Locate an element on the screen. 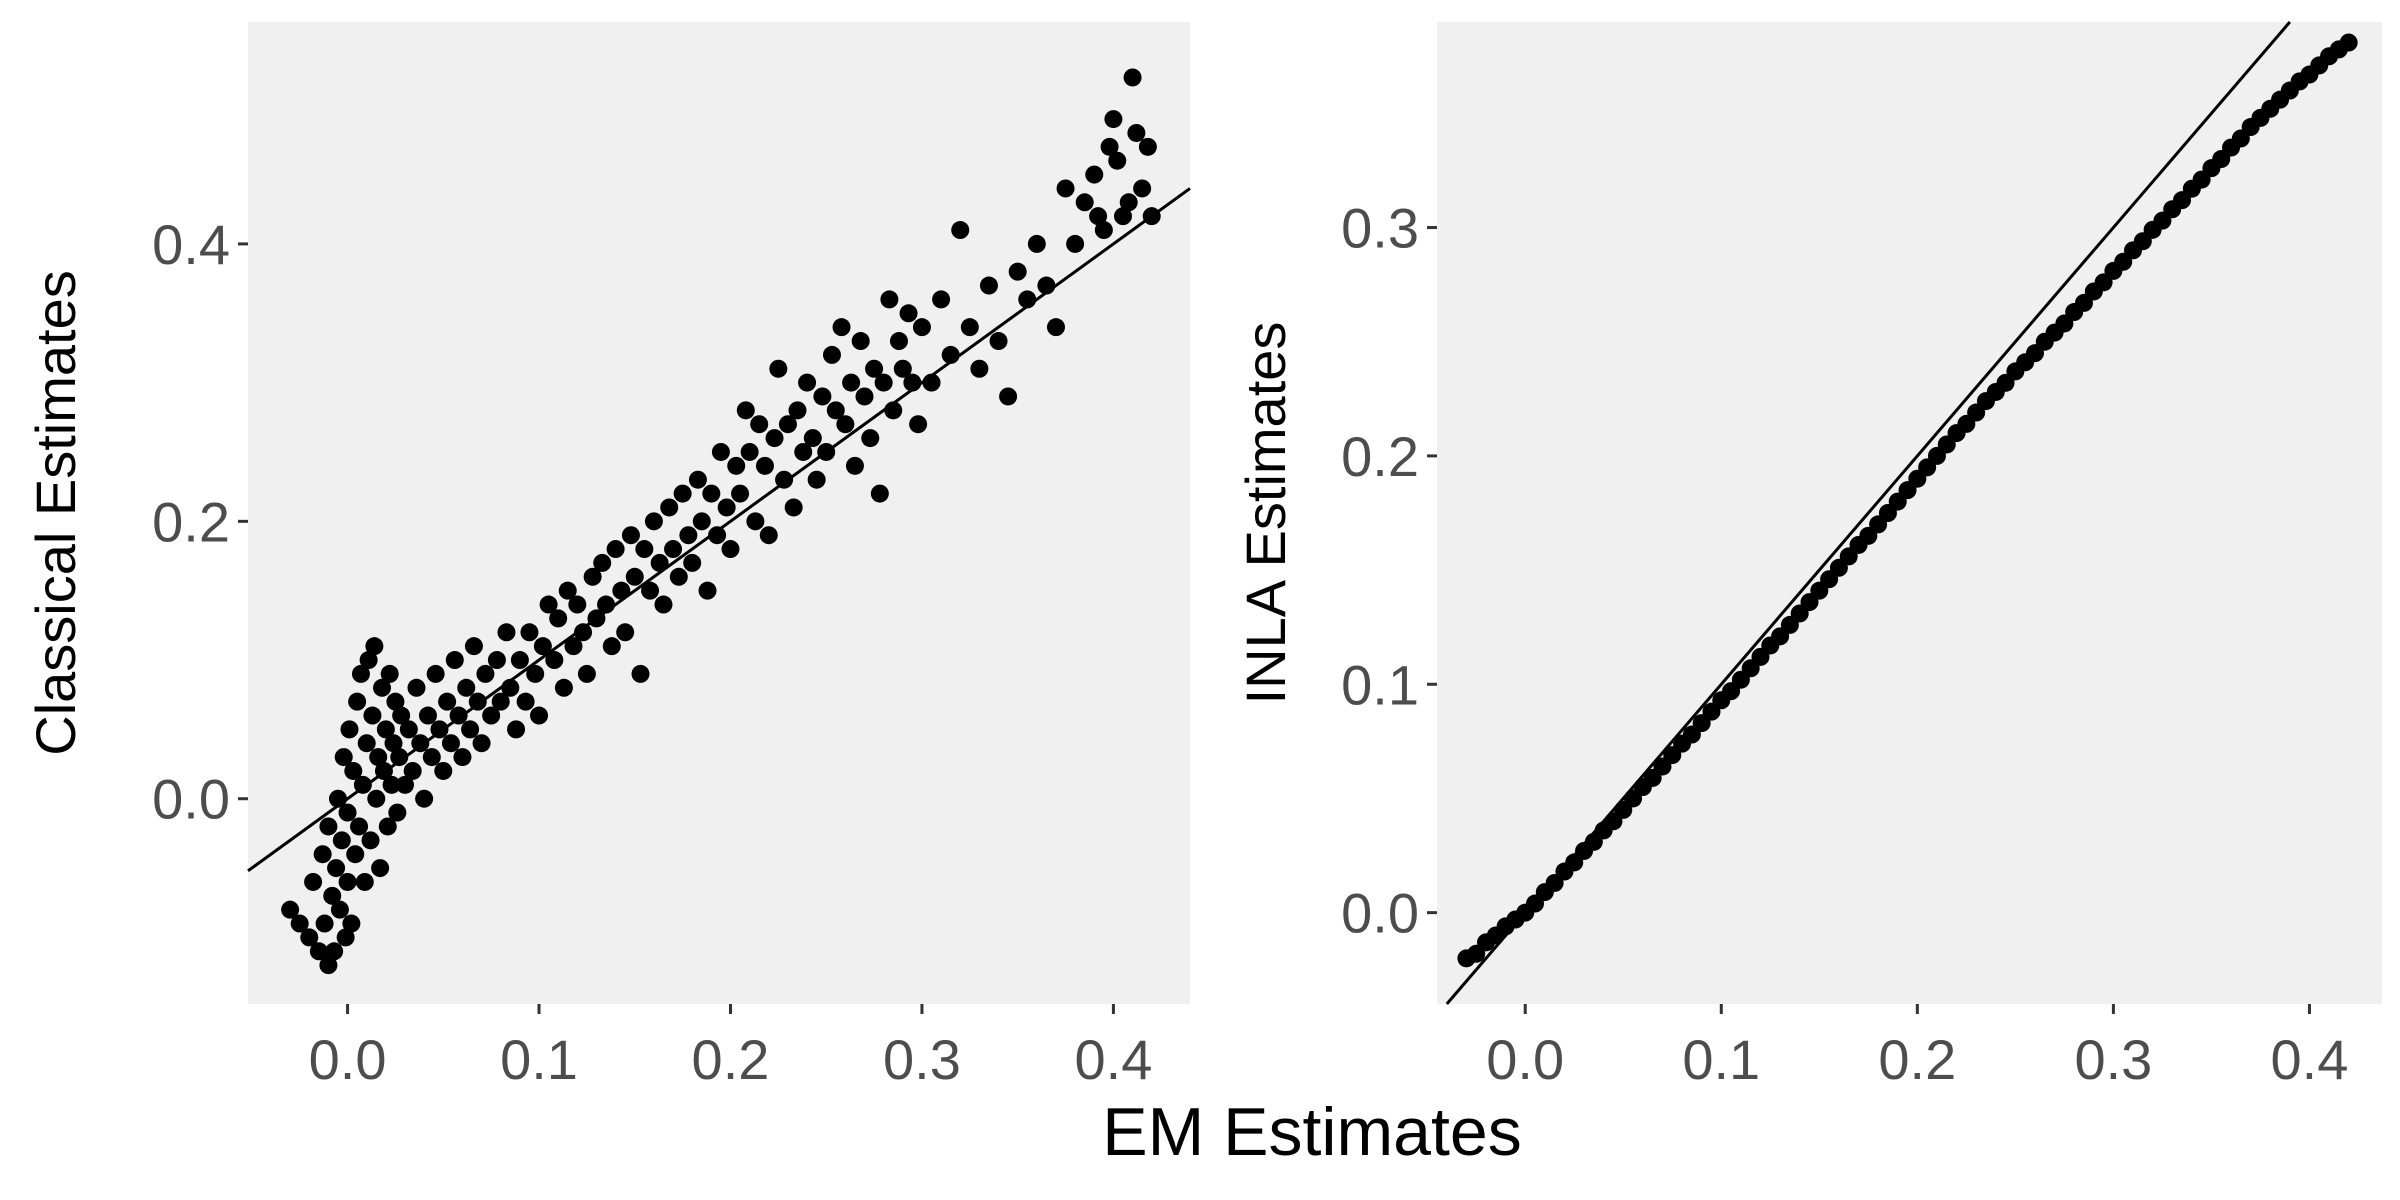  y-tick-label: 0.3 is located at coordinates (1380, 228).